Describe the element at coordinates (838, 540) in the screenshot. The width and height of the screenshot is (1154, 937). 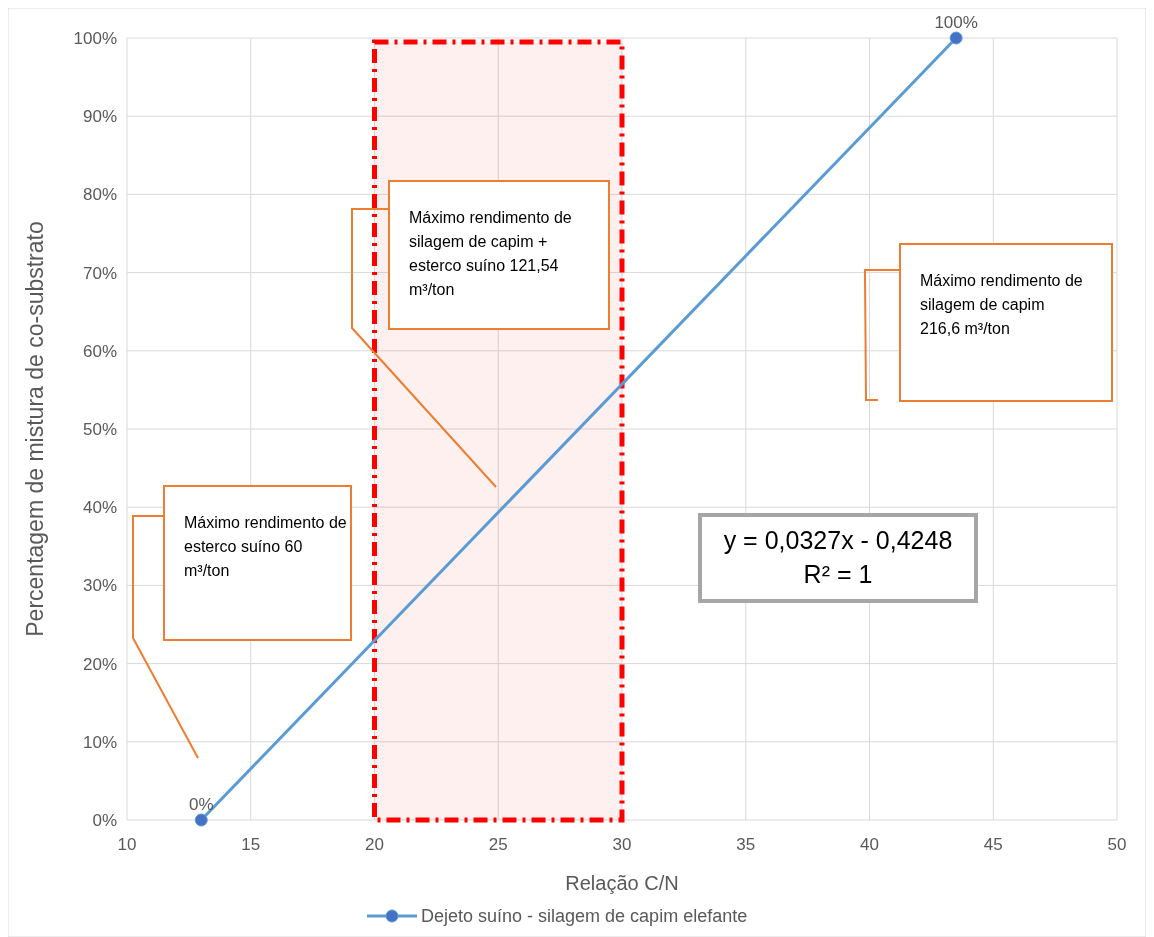
I see `annotation: y = 0,0327x - 0,4248` at that location.